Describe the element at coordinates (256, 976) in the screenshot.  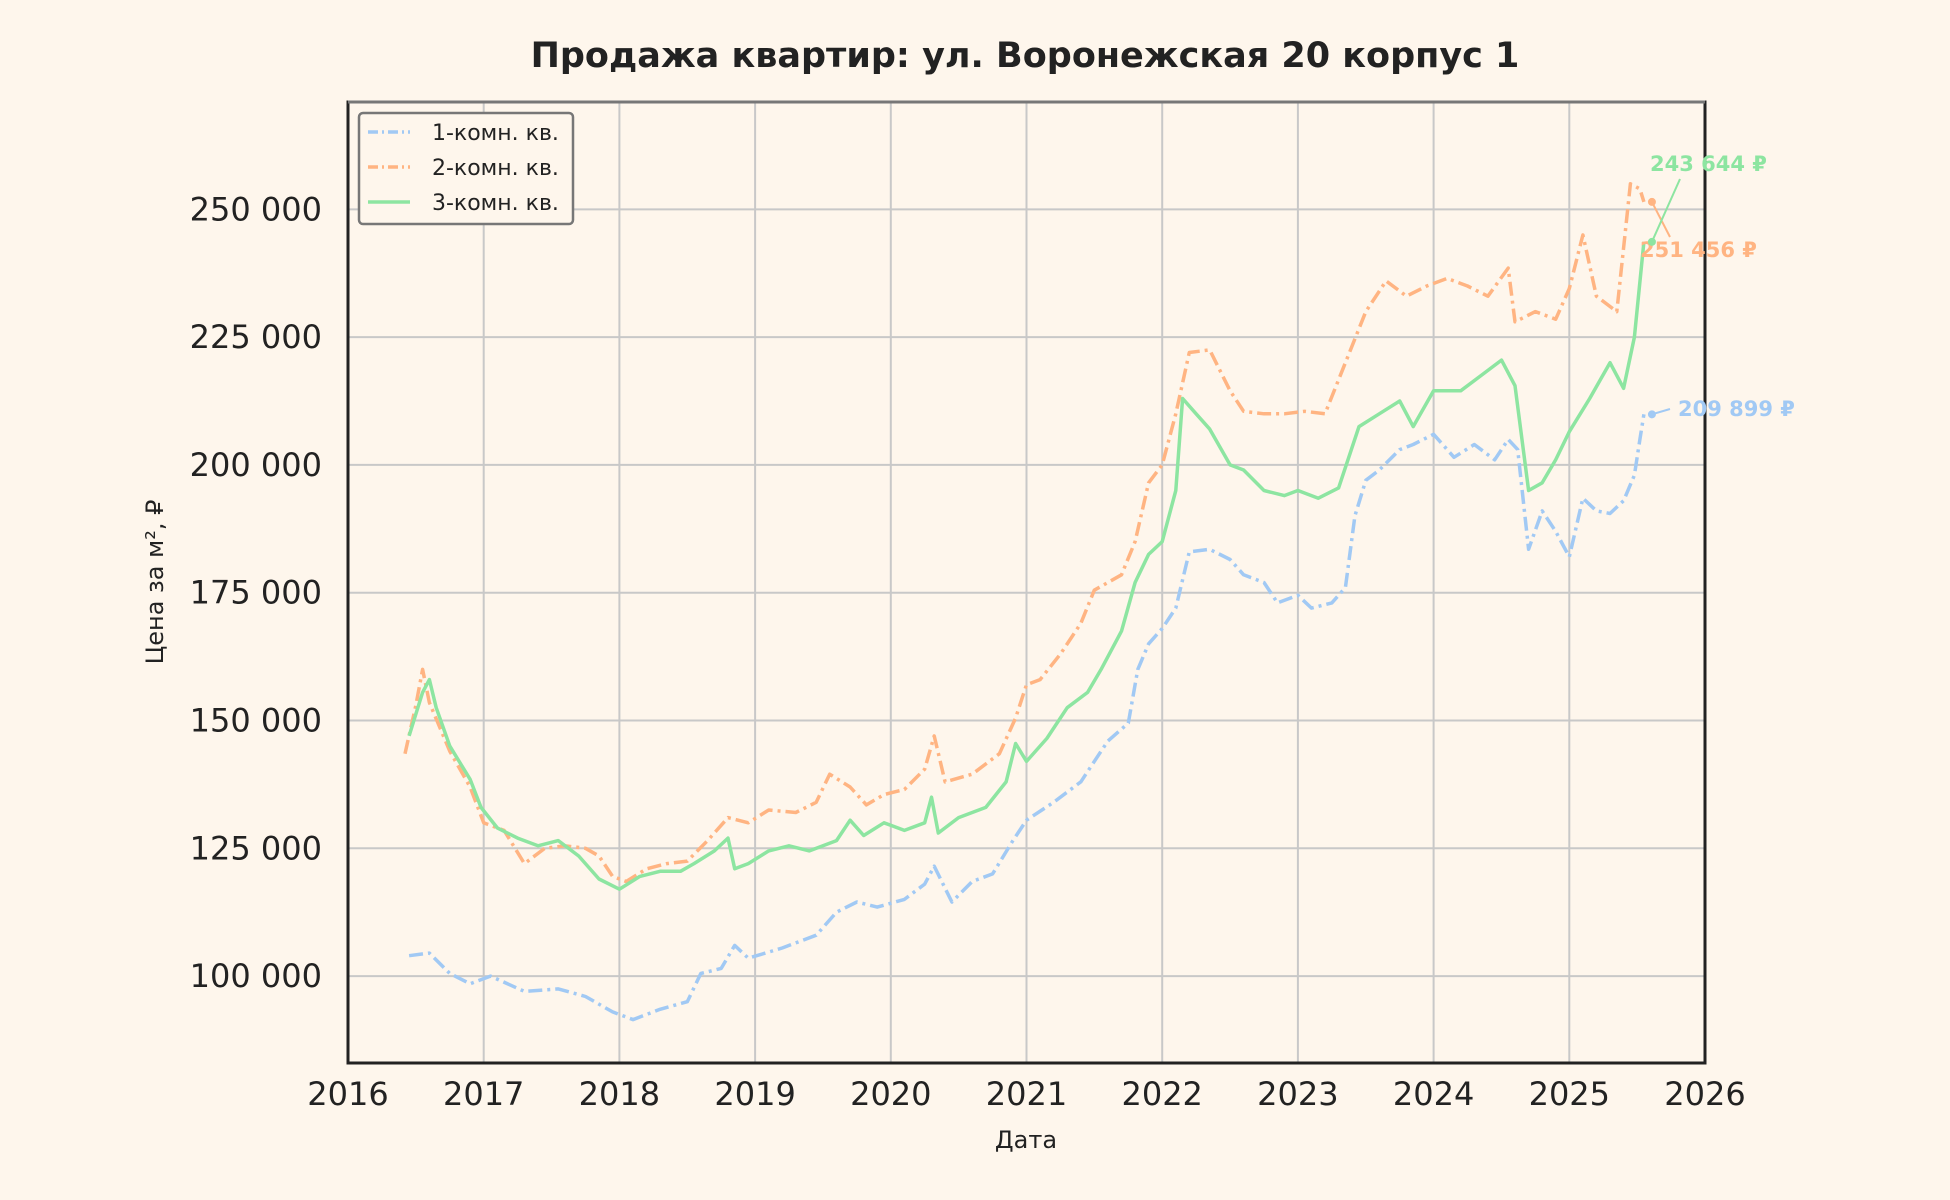
I see `y-tick-label: 100 000` at that location.